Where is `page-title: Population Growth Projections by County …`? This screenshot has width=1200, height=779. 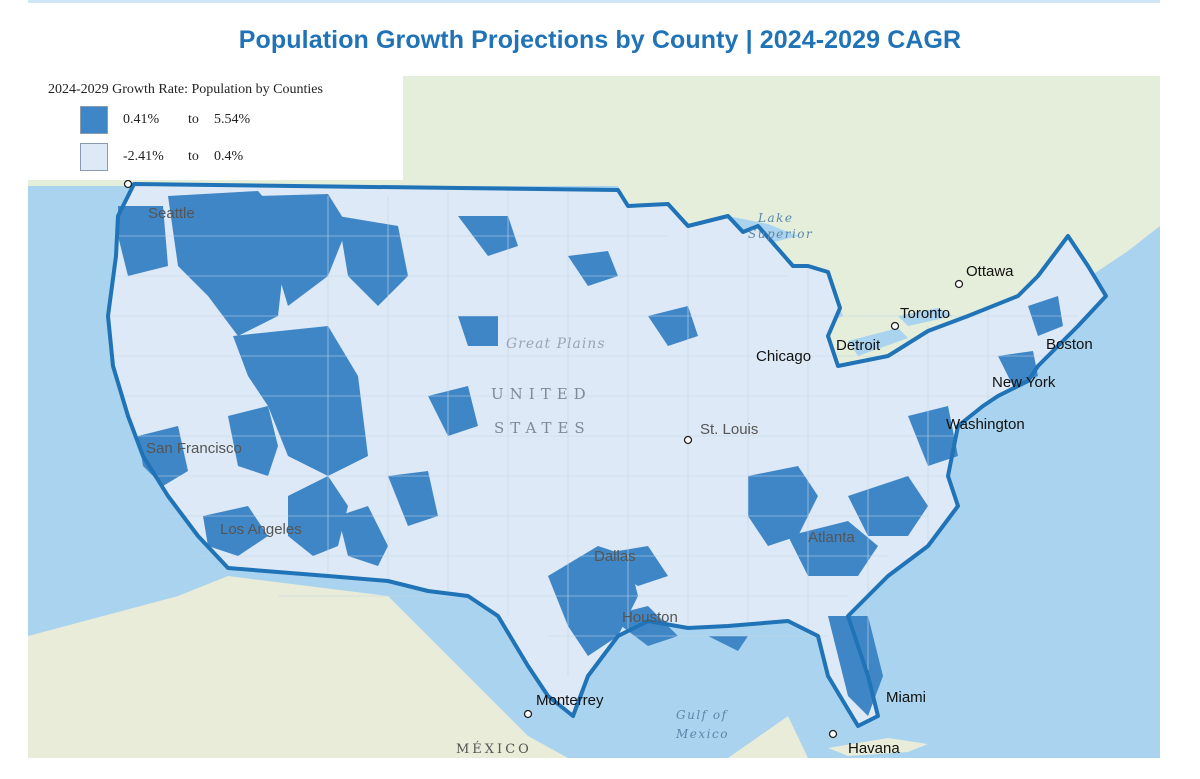 page-title: Population Growth Projections by County … is located at coordinates (600, 40).